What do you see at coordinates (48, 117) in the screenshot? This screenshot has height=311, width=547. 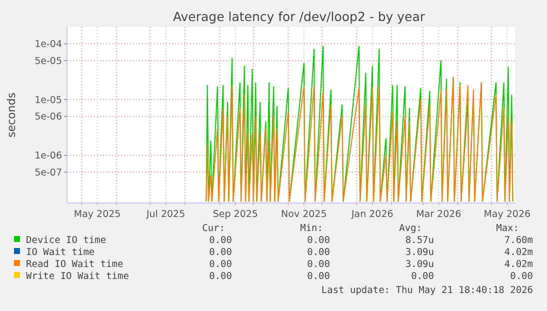 I see `y-tick-label: 5e-06` at bounding box center [48, 117].